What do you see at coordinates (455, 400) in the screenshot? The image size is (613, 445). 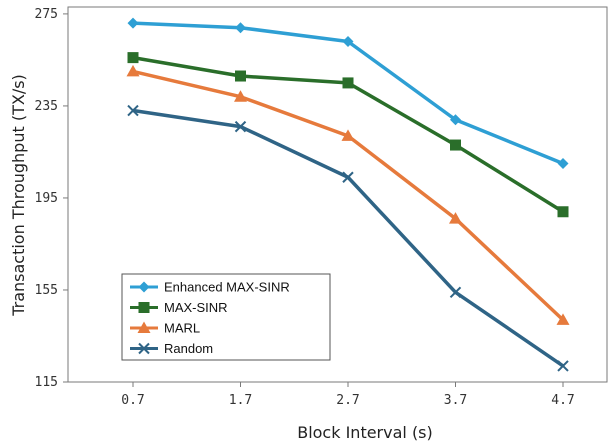 I see `x-tick-label: 3.7` at bounding box center [455, 400].